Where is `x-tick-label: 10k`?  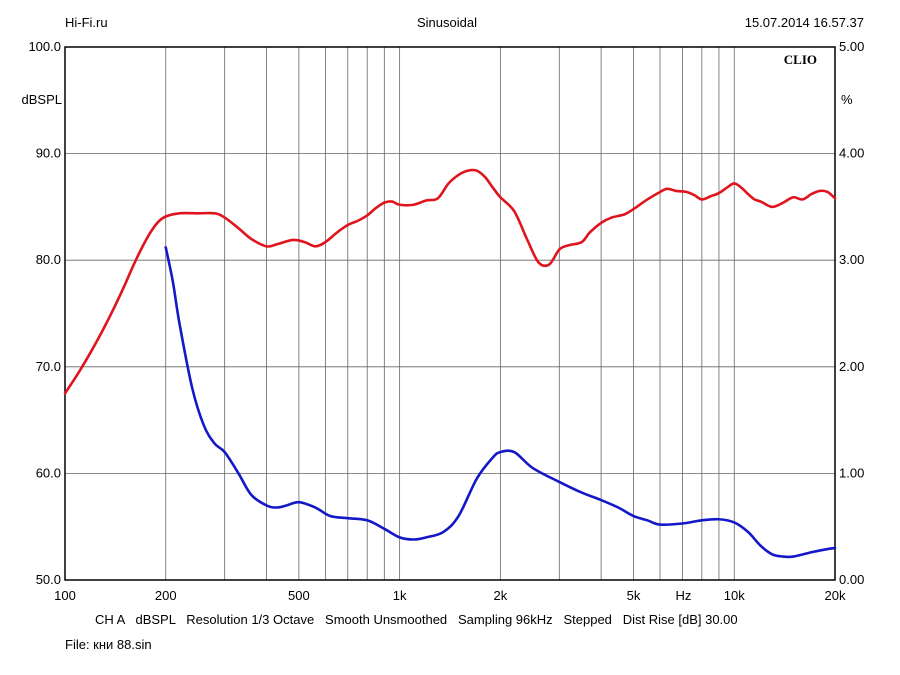 x-tick-label: 10k is located at coordinates (734, 595).